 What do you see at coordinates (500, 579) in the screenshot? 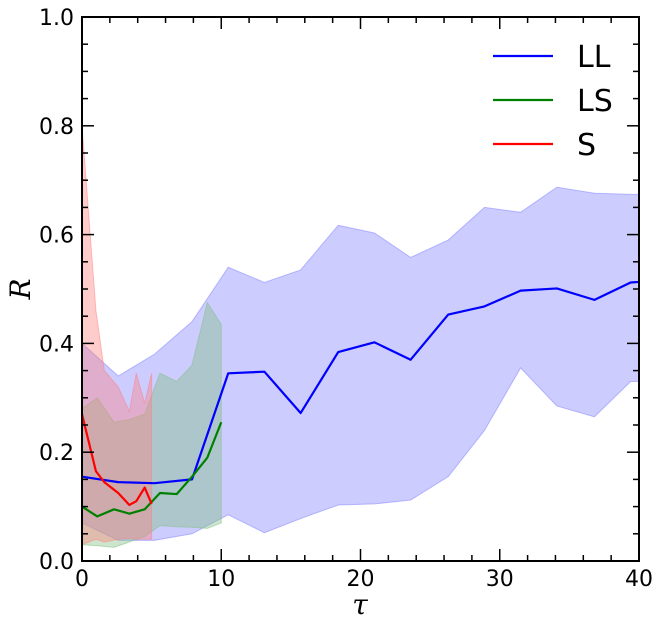
I see `x-tick-label: 30` at bounding box center [500, 579].